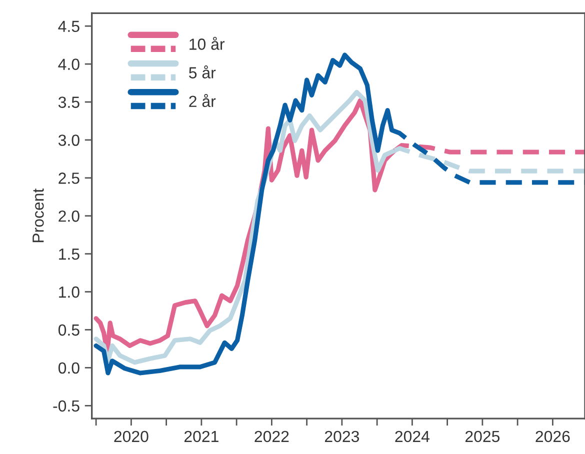 Image resolution: width=585 pixels, height=454 pixels. I want to click on y-tick-label: -0.5, so click(66, 406).